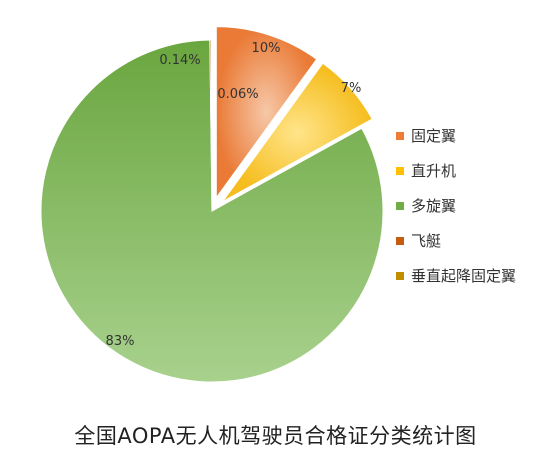 The image size is (551, 474). What do you see at coordinates (266, 48) in the screenshot?
I see `data-label-fixed-wing: 10%` at bounding box center [266, 48].